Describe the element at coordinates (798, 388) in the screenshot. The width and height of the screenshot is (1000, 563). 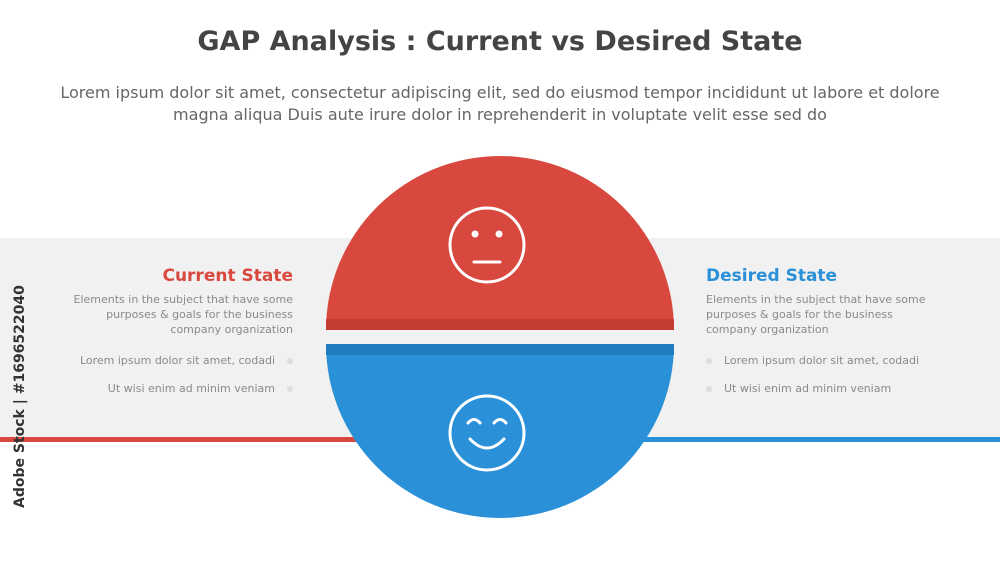
I see `desired-state-bullet: Ut wisi enim ad minim veniam` at that location.